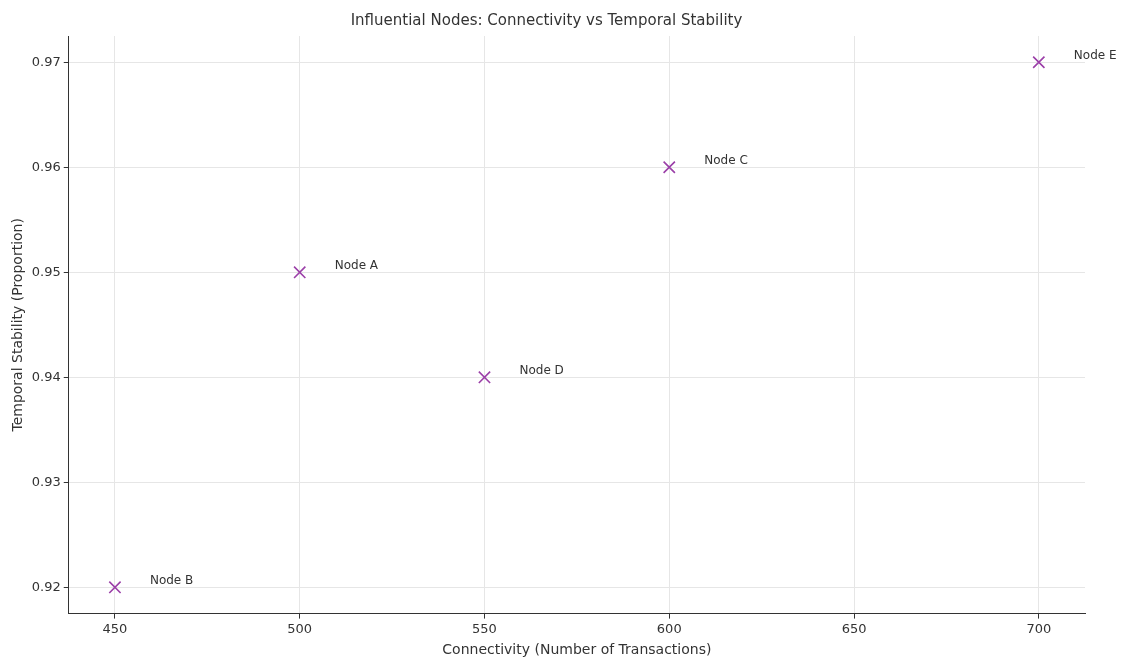 The image size is (1133, 669). I want to click on y-tick-label: 0.94, so click(46, 376).